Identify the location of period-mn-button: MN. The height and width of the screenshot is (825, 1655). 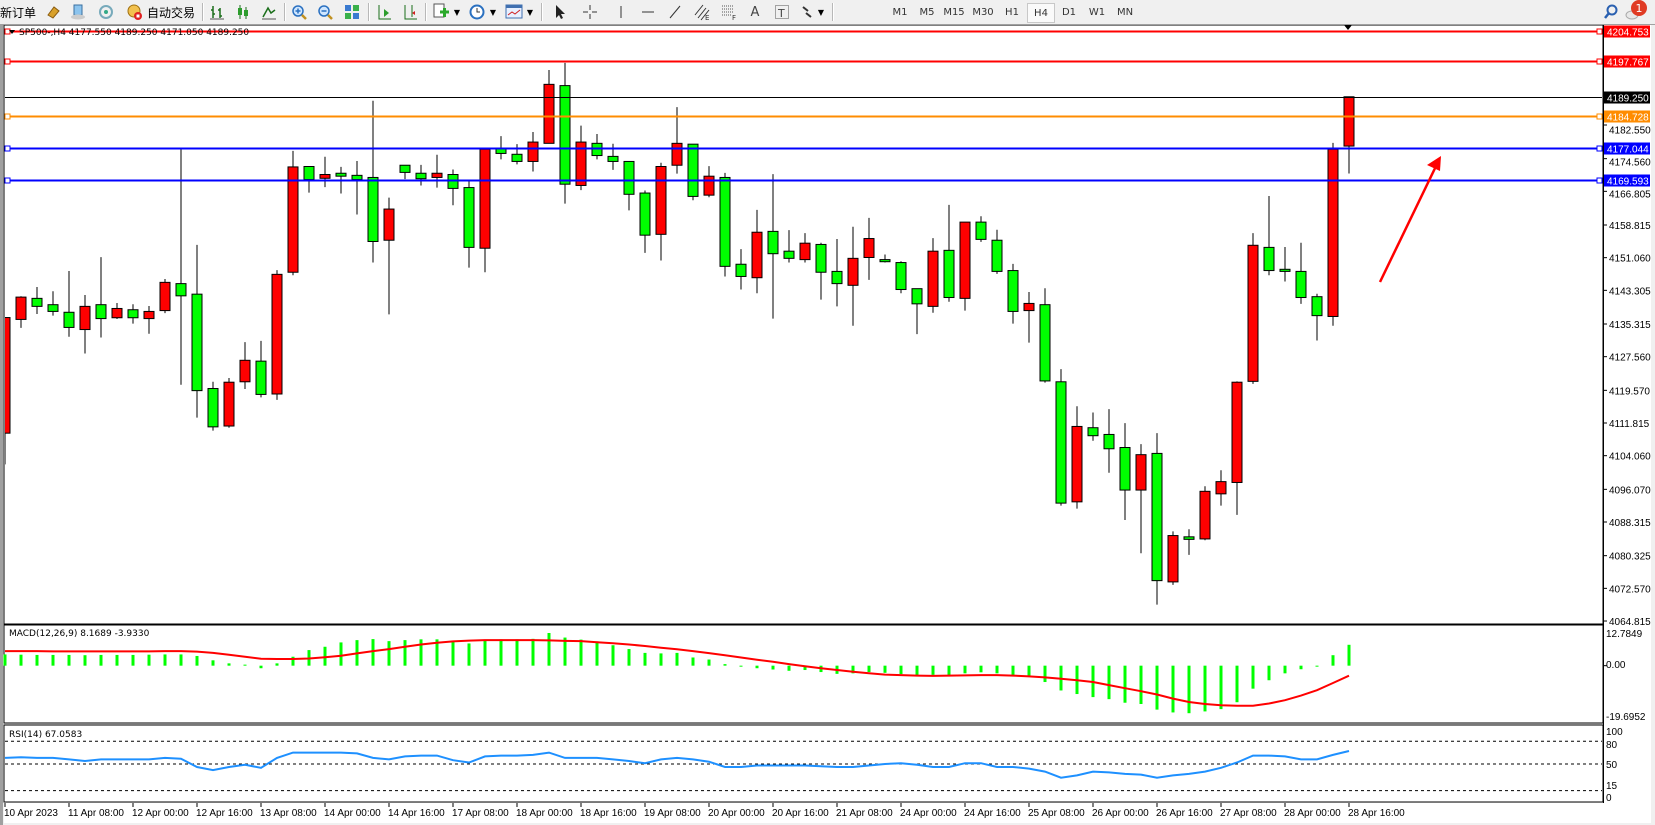
(1125, 12).